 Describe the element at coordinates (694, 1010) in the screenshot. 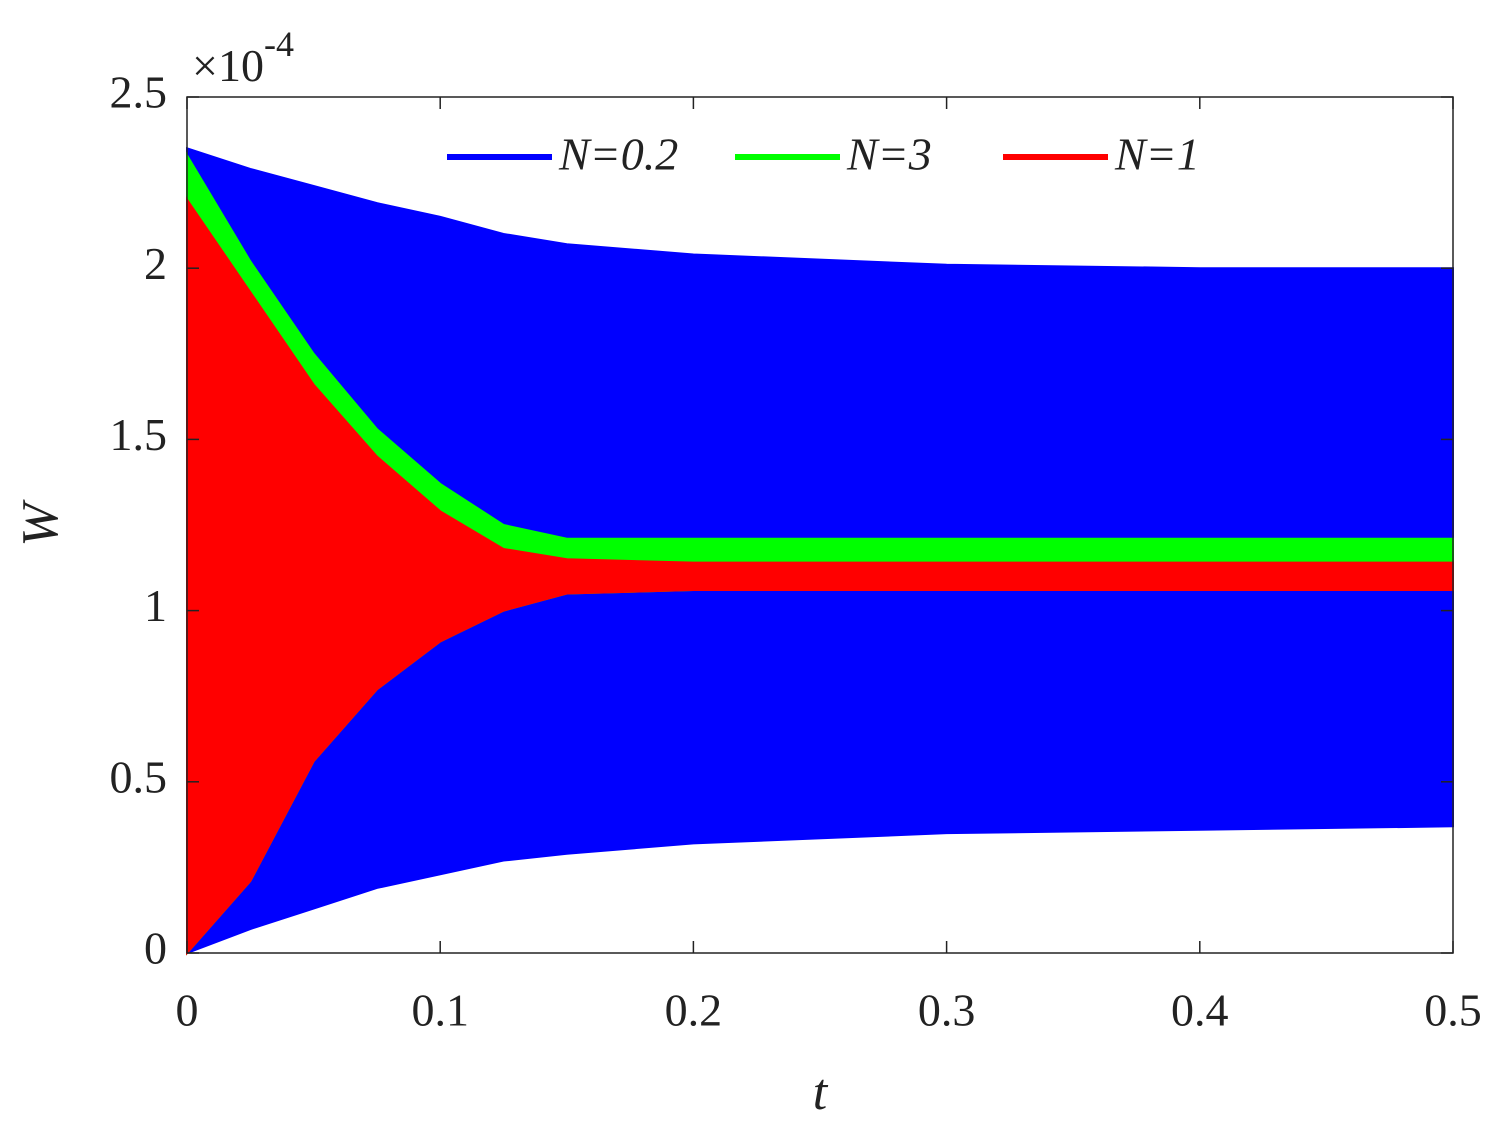

I see `x-tick-label: 0.2` at that location.